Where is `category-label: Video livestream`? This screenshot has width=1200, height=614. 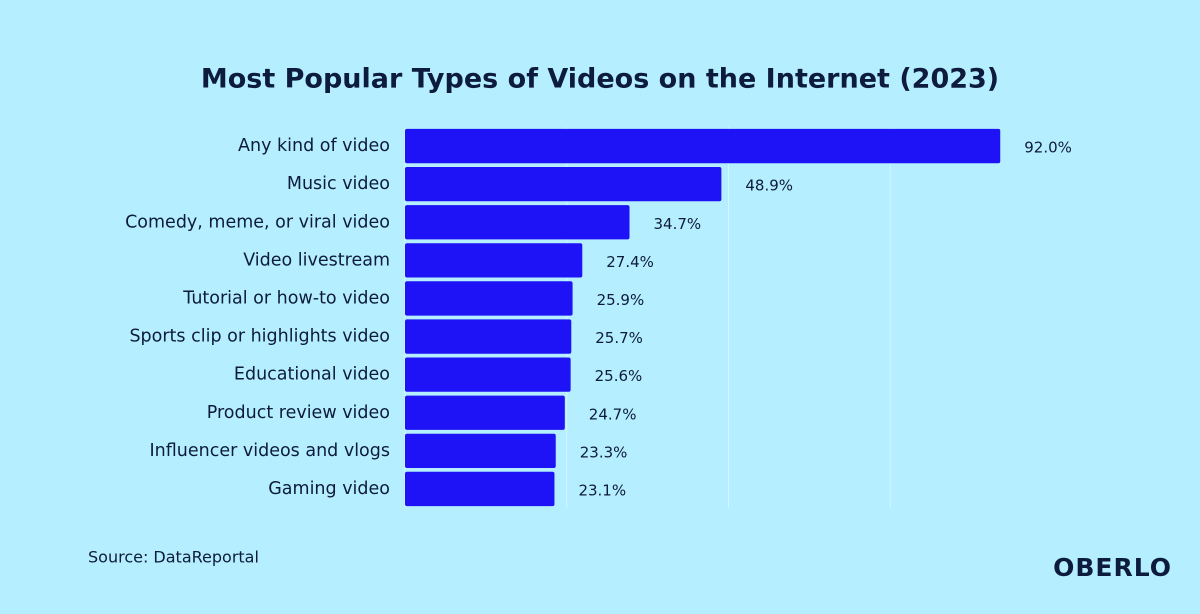
category-label: Video livestream is located at coordinates (316, 260).